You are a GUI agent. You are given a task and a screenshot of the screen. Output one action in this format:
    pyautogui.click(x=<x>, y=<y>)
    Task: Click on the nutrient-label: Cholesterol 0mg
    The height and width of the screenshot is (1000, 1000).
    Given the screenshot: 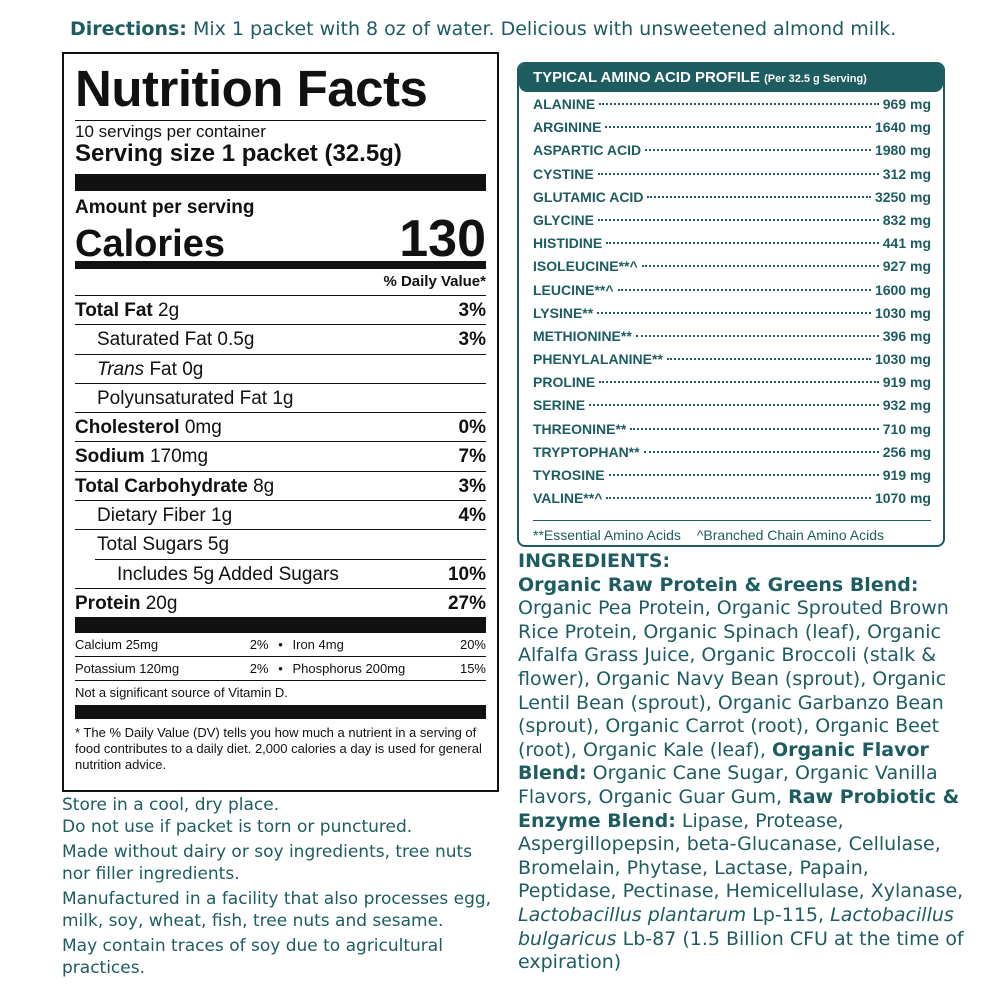 What is the action you would take?
    pyautogui.click(x=148, y=427)
    